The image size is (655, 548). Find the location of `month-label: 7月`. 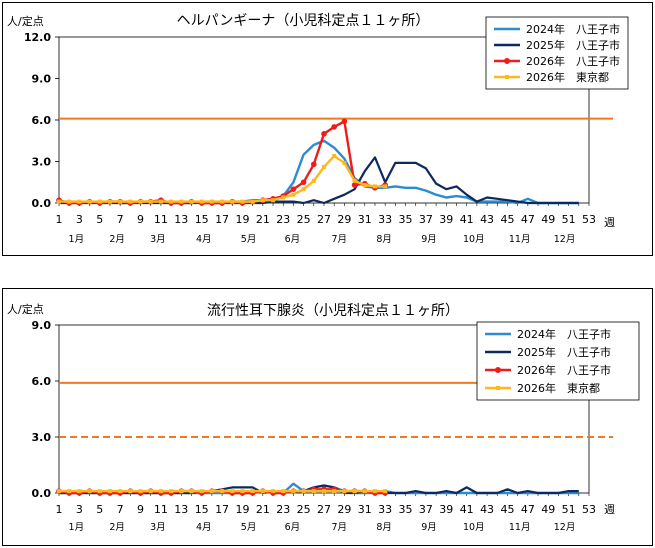

month-label: 7月 is located at coordinates (340, 239).